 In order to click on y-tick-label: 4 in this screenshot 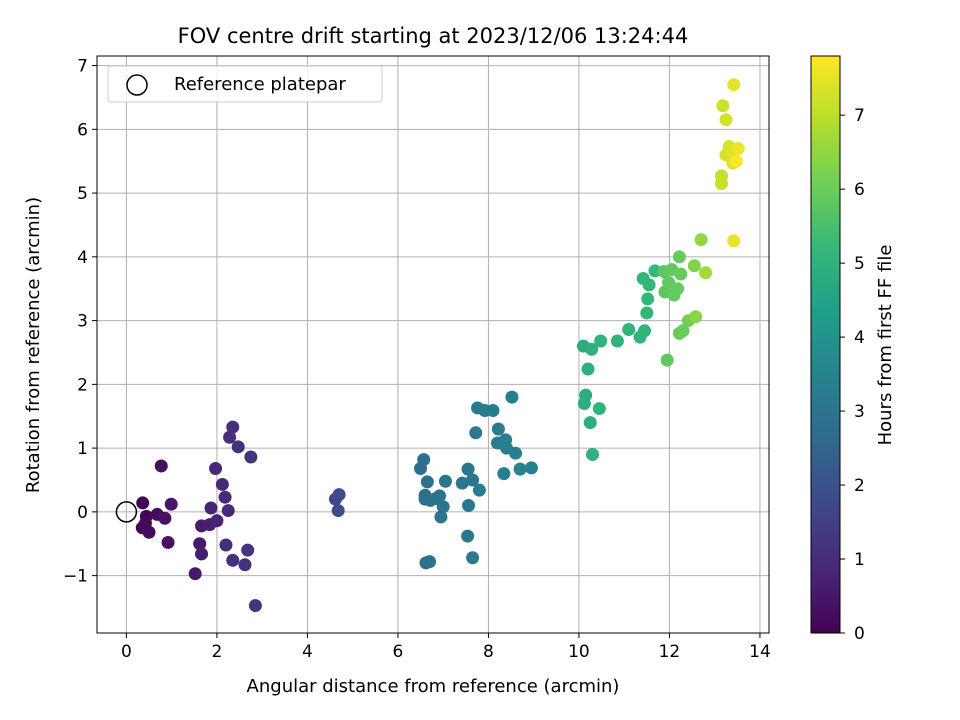, I will do `click(82, 258)`.